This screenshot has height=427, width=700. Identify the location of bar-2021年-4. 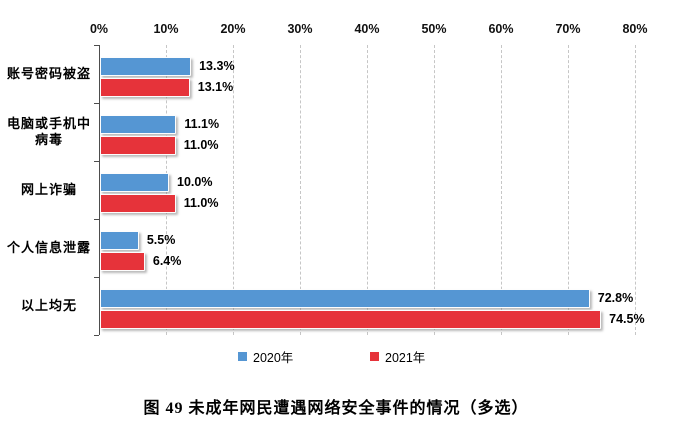
(351, 319).